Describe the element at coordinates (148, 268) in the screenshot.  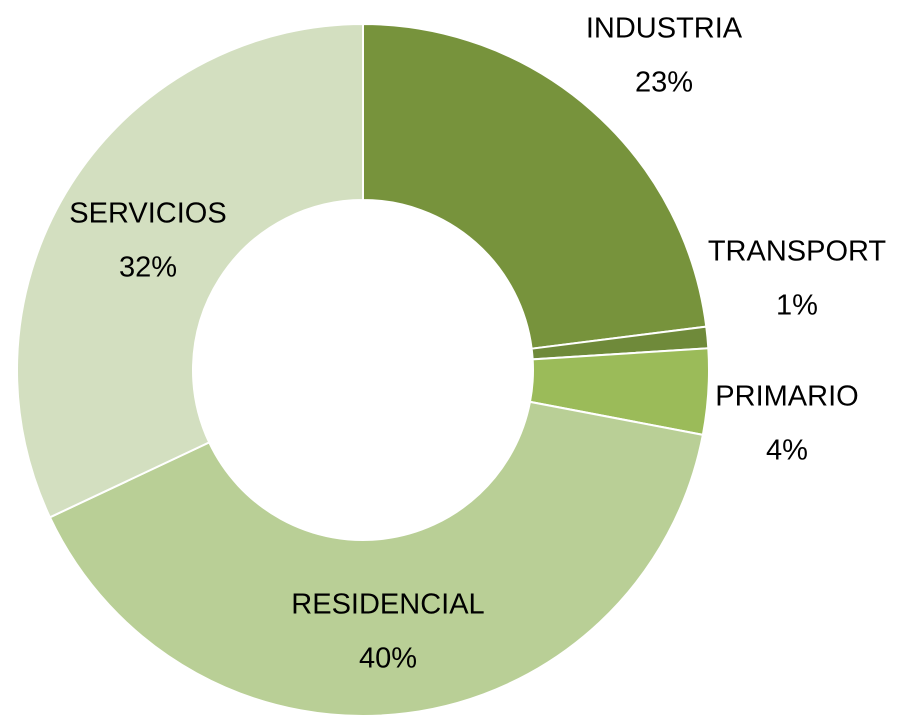
I see `slice-value-label: 32%` at that location.